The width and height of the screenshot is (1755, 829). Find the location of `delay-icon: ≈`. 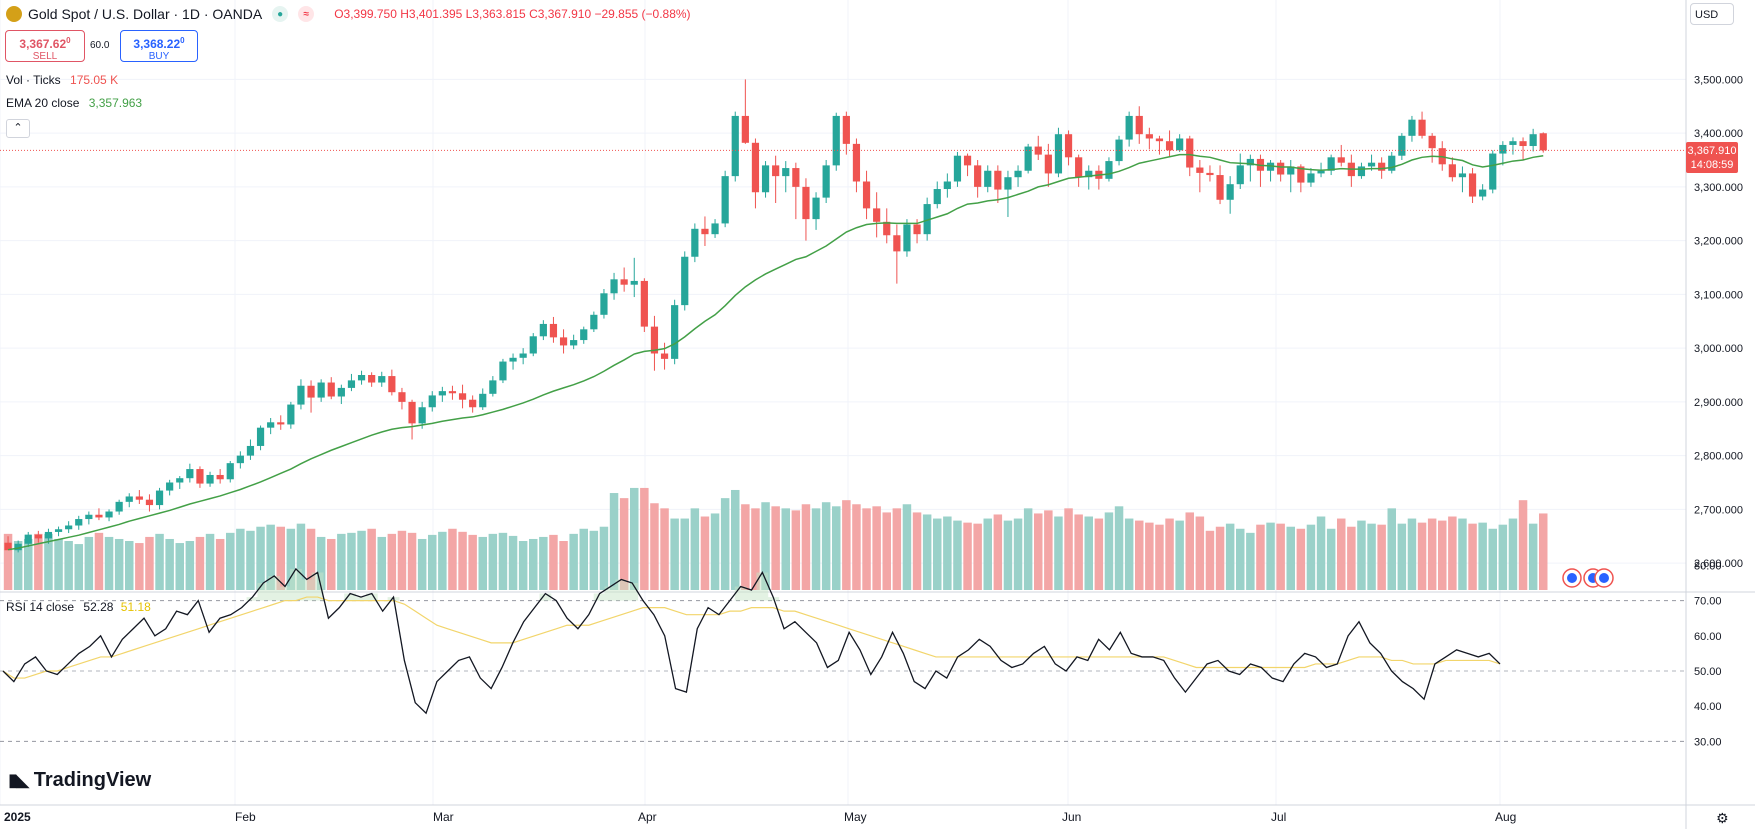

delay-icon: ≈ is located at coordinates (306, 14).